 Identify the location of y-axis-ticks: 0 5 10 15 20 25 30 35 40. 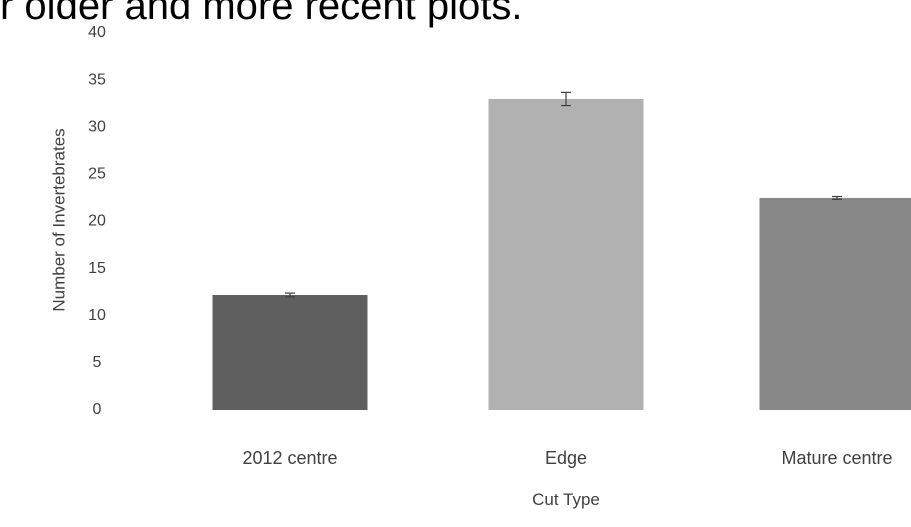
(97, 221).